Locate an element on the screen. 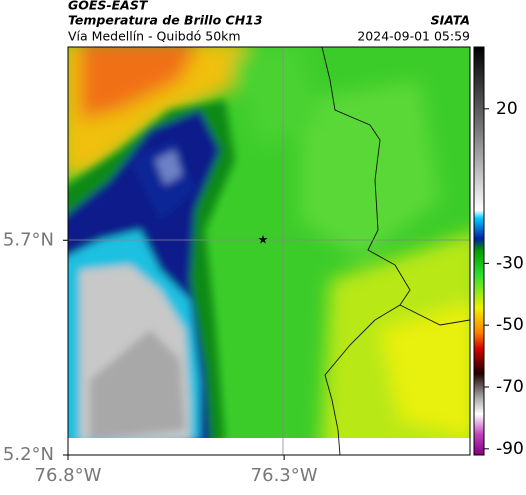 Image resolution: width=526 pixels, height=495 pixels. x-tick-label: 76.8°W is located at coordinates (68, 475).